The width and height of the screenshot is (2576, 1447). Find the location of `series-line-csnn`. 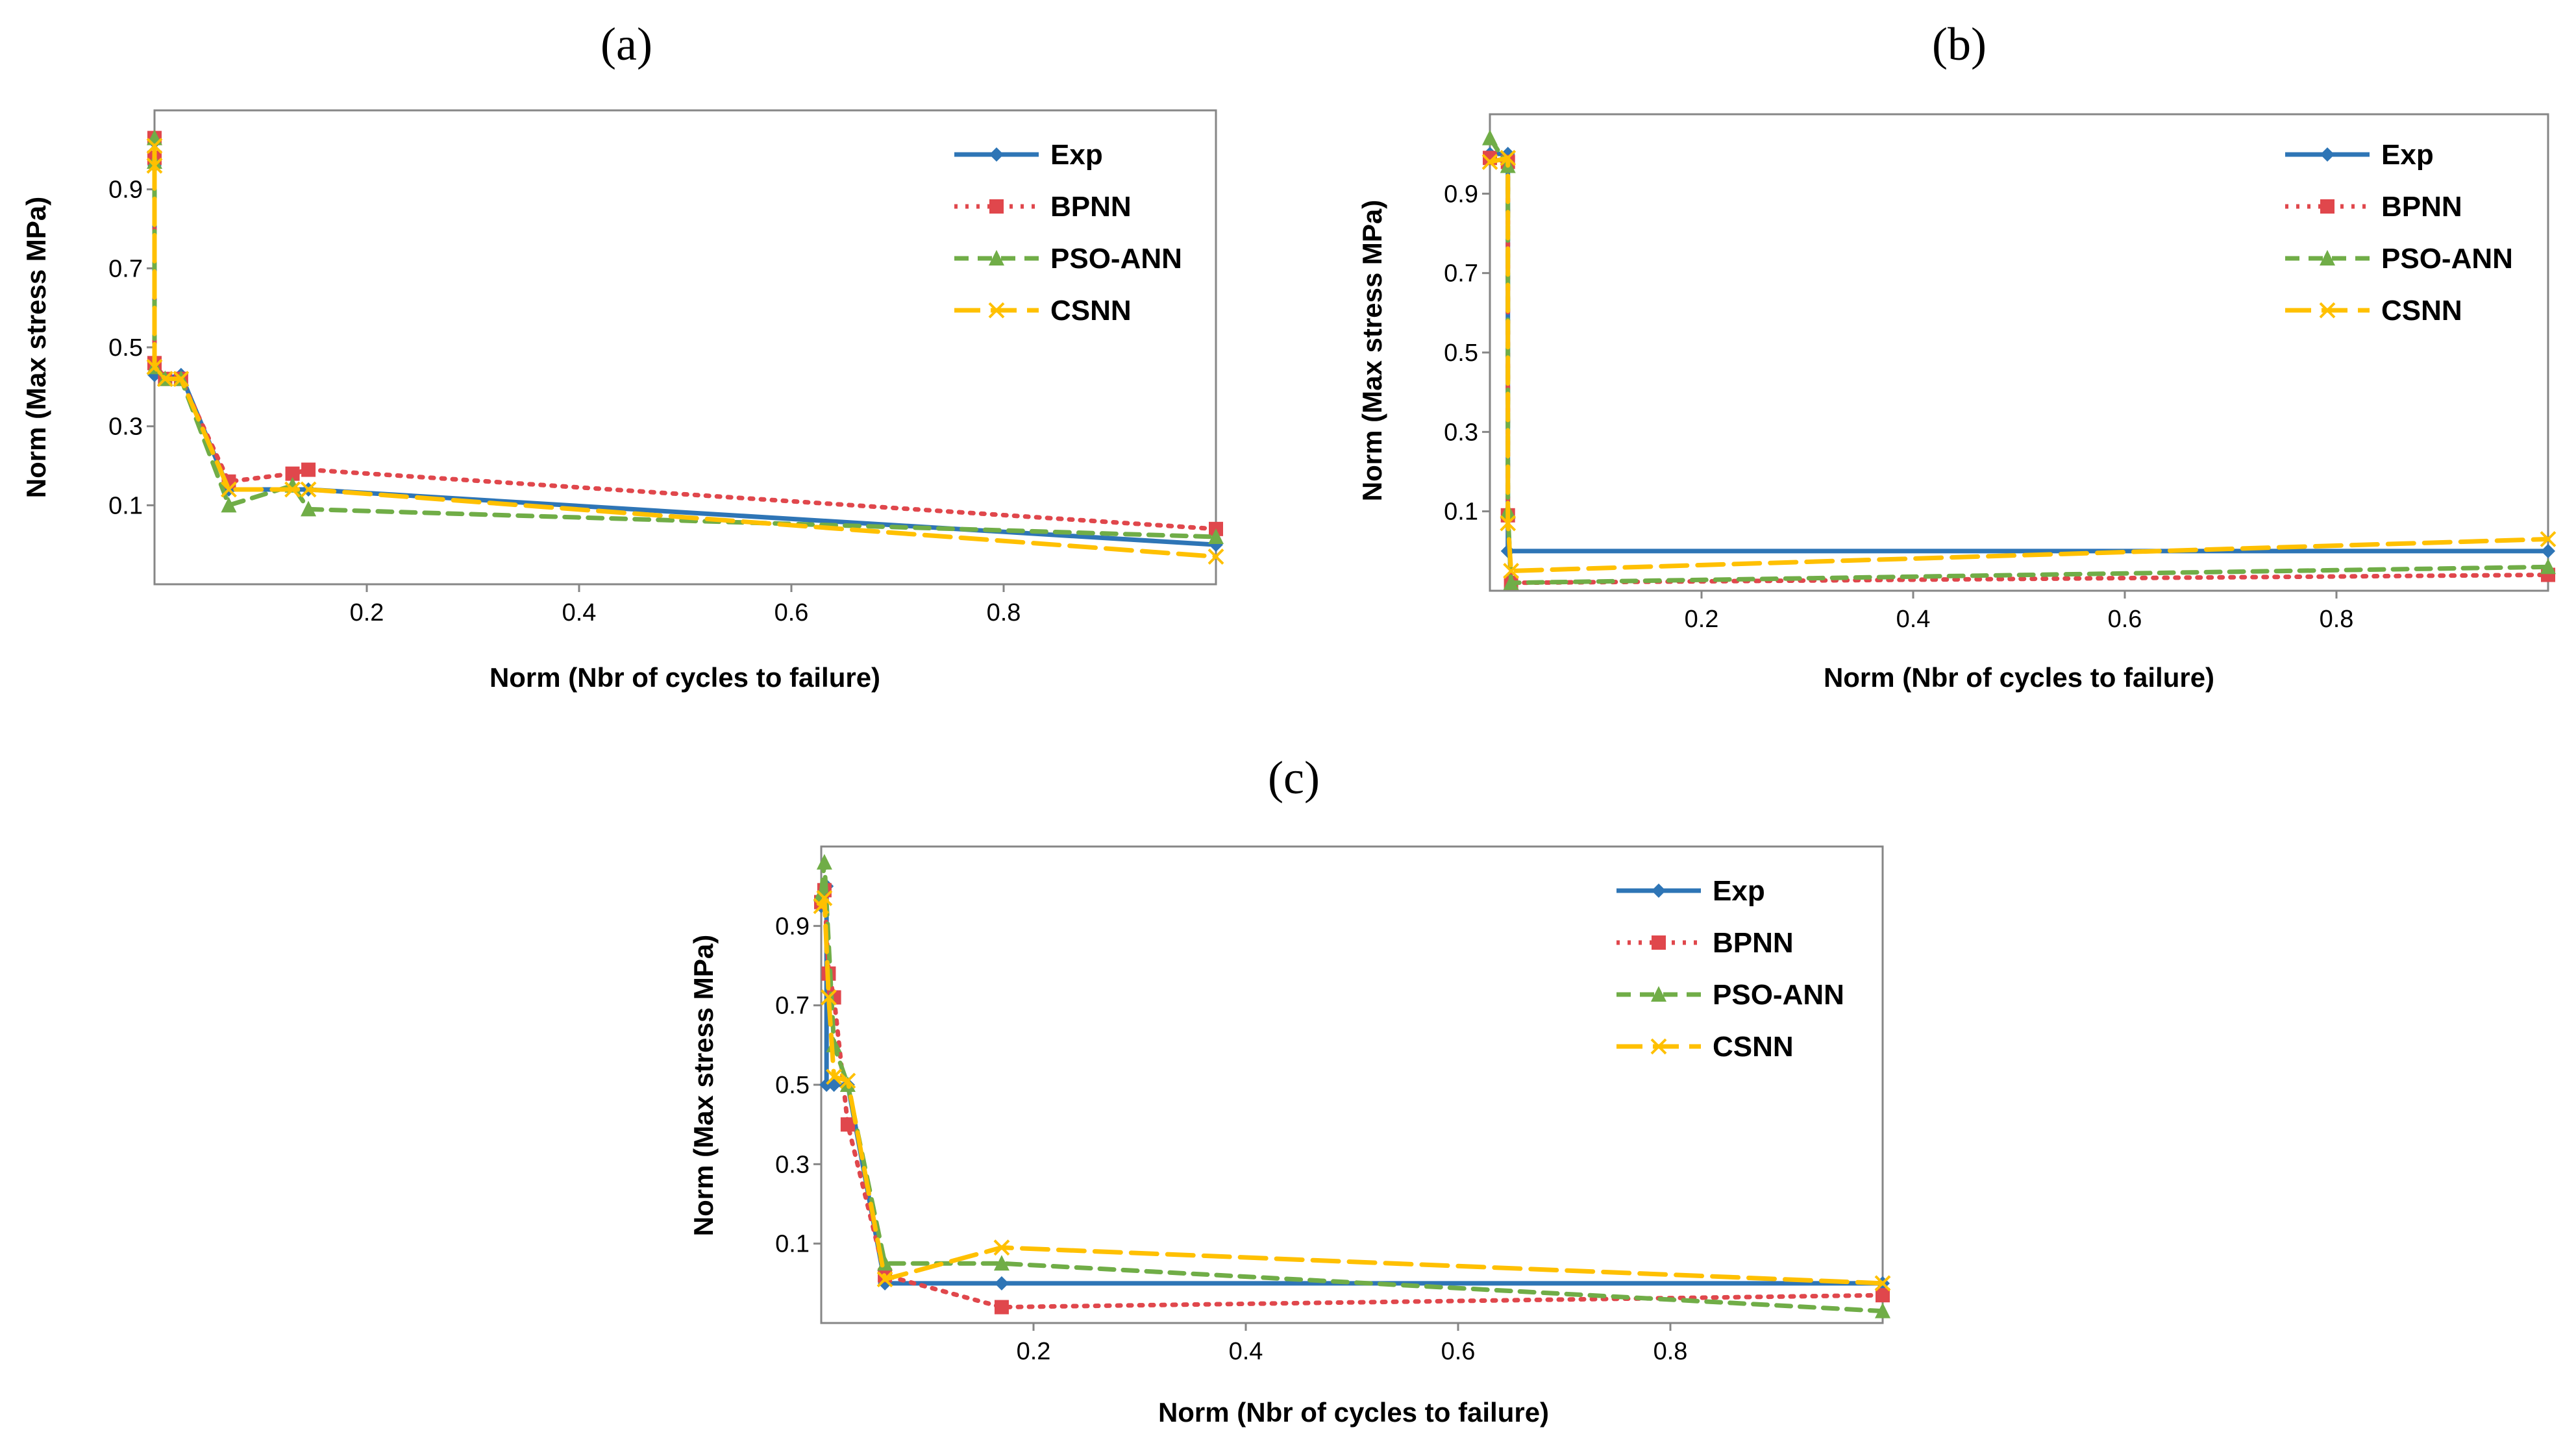

series-line-csnn is located at coordinates (1352, 1091).